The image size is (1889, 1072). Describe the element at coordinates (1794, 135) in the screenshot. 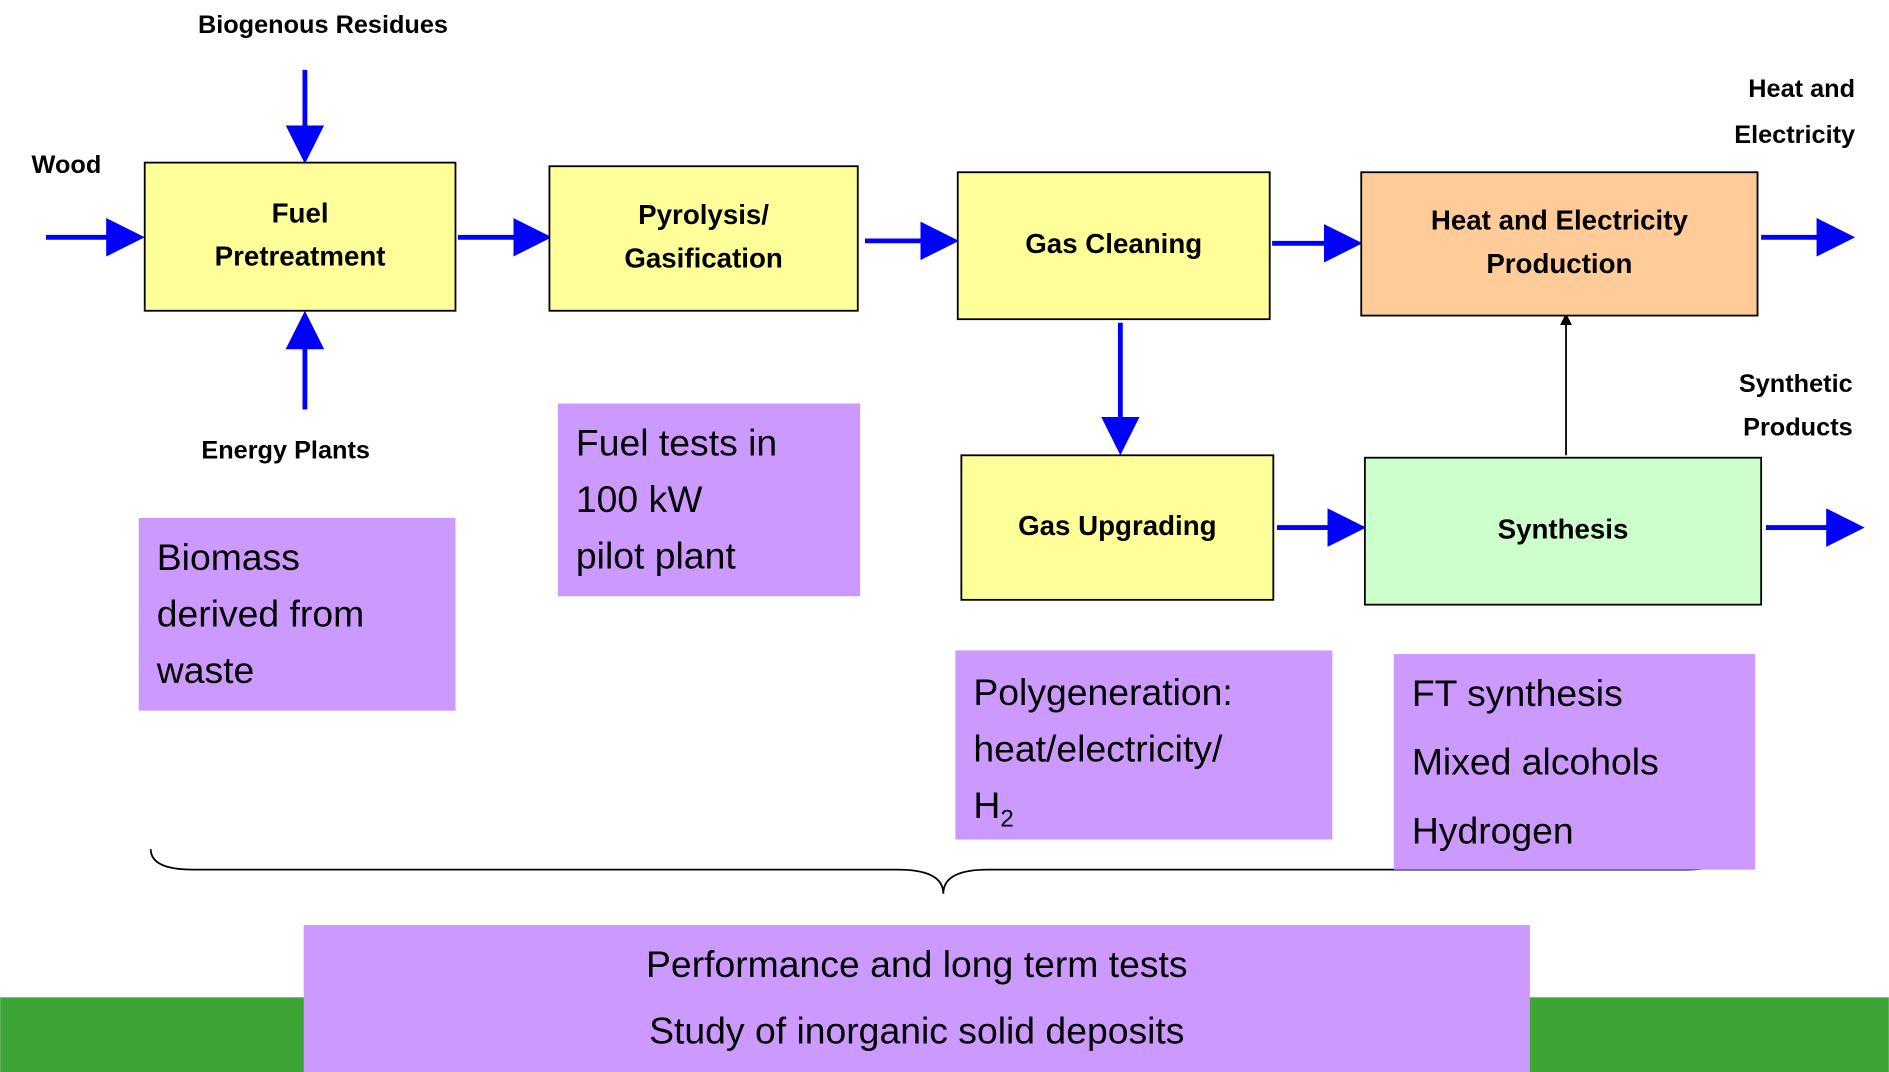

I see `io-label: Electricity` at that location.